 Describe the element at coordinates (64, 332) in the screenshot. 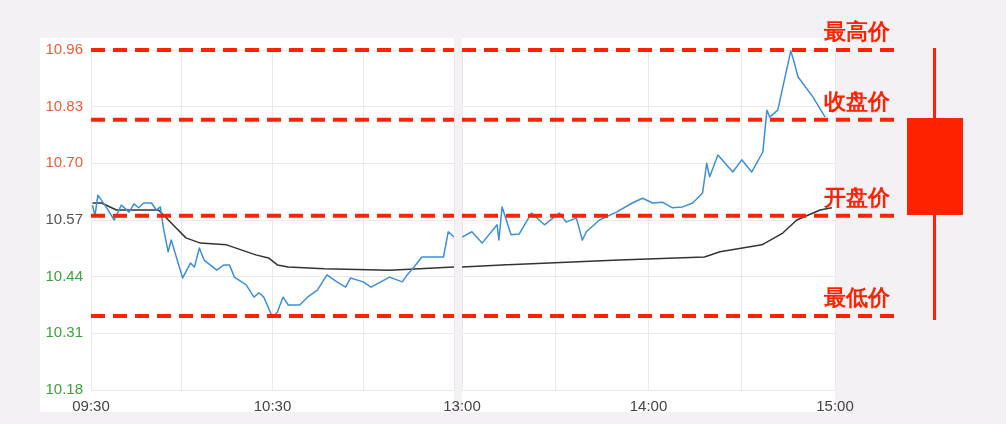

I see `y-tick-label: 10.31` at that location.